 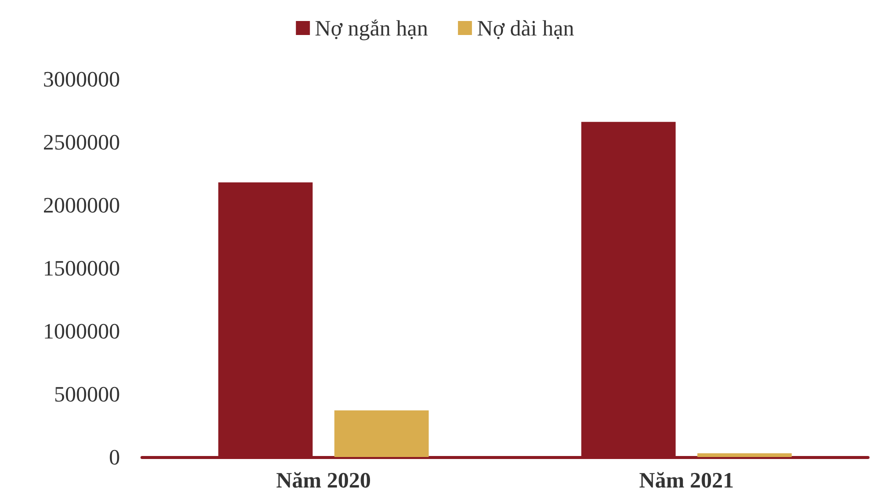 I want to click on y-tick-label: 1000000, so click(x=81, y=331).